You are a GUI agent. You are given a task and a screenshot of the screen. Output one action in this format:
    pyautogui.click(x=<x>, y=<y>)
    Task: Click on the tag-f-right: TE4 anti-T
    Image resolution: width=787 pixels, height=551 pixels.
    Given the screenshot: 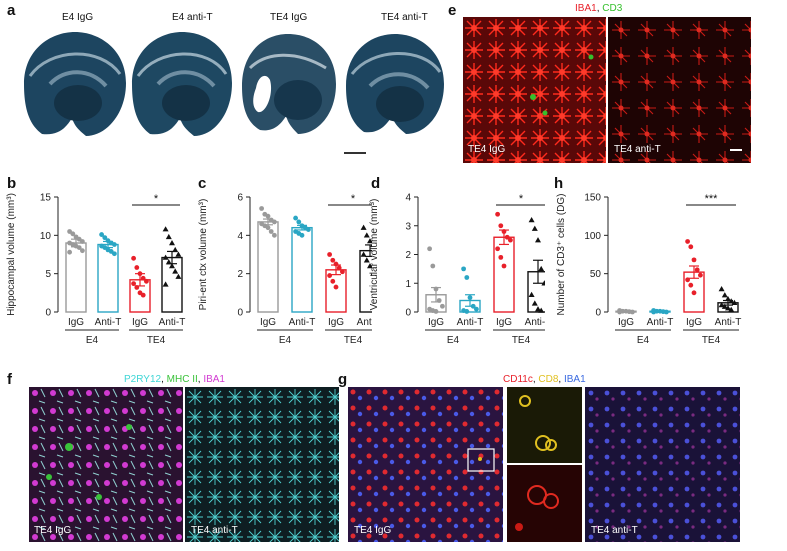 What is the action you would take?
    pyautogui.click(x=214, y=530)
    